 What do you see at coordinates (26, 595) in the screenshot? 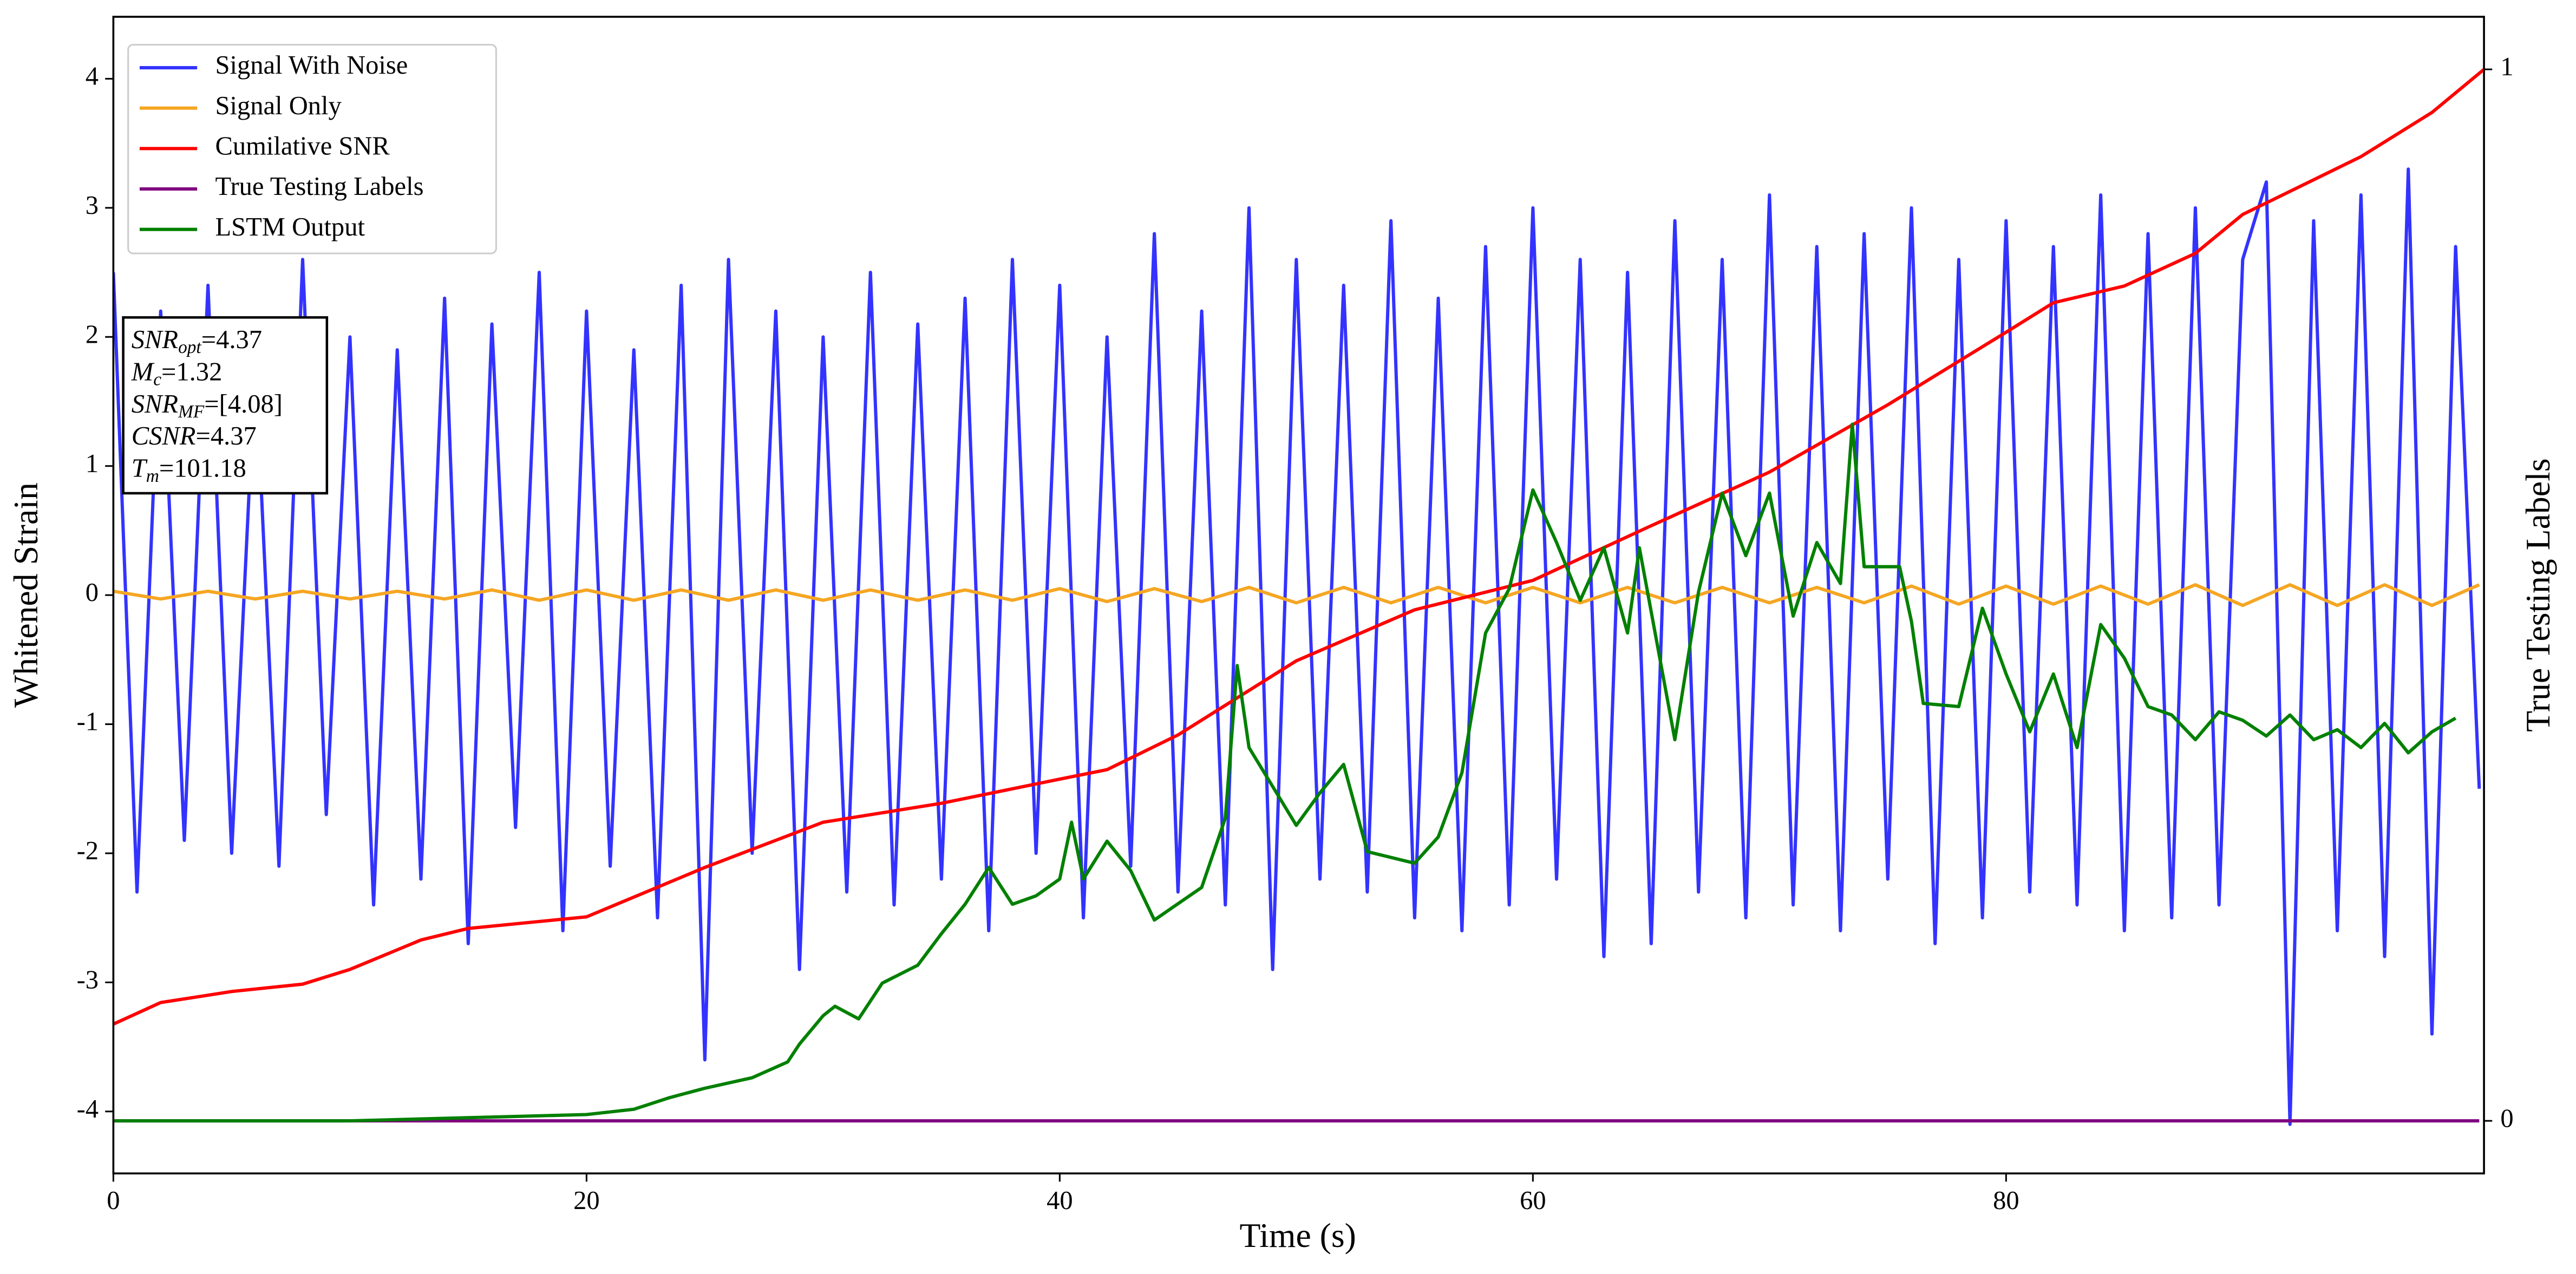
I see `y-axis-label: Whitened Strain` at bounding box center [26, 595].